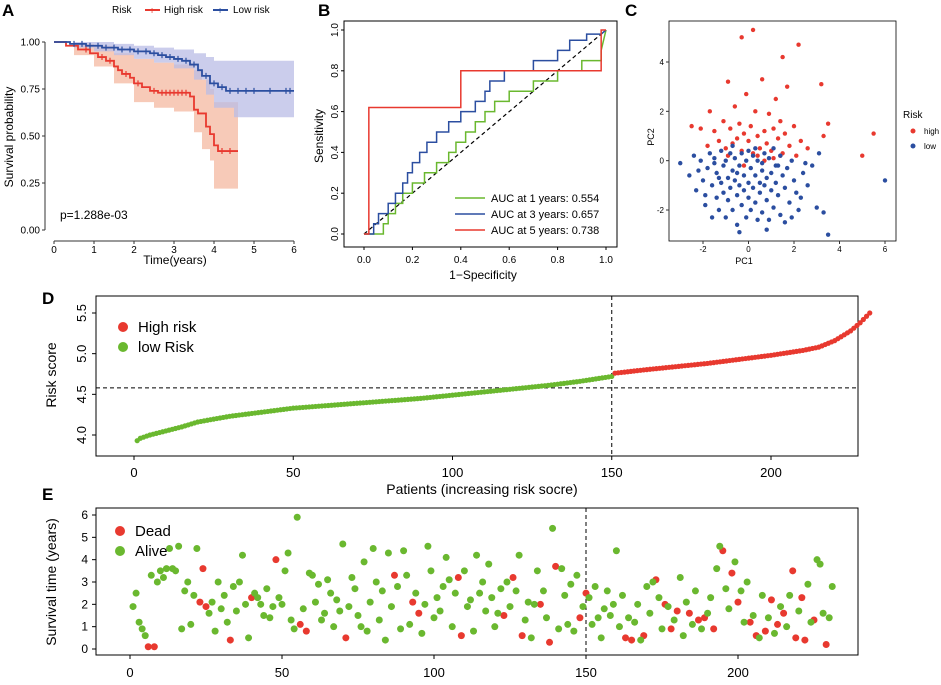 This screenshot has width=941, height=685. What do you see at coordinates (558, 260) in the screenshot?
I see `x-tick-label-b: 0.8` at bounding box center [558, 260].